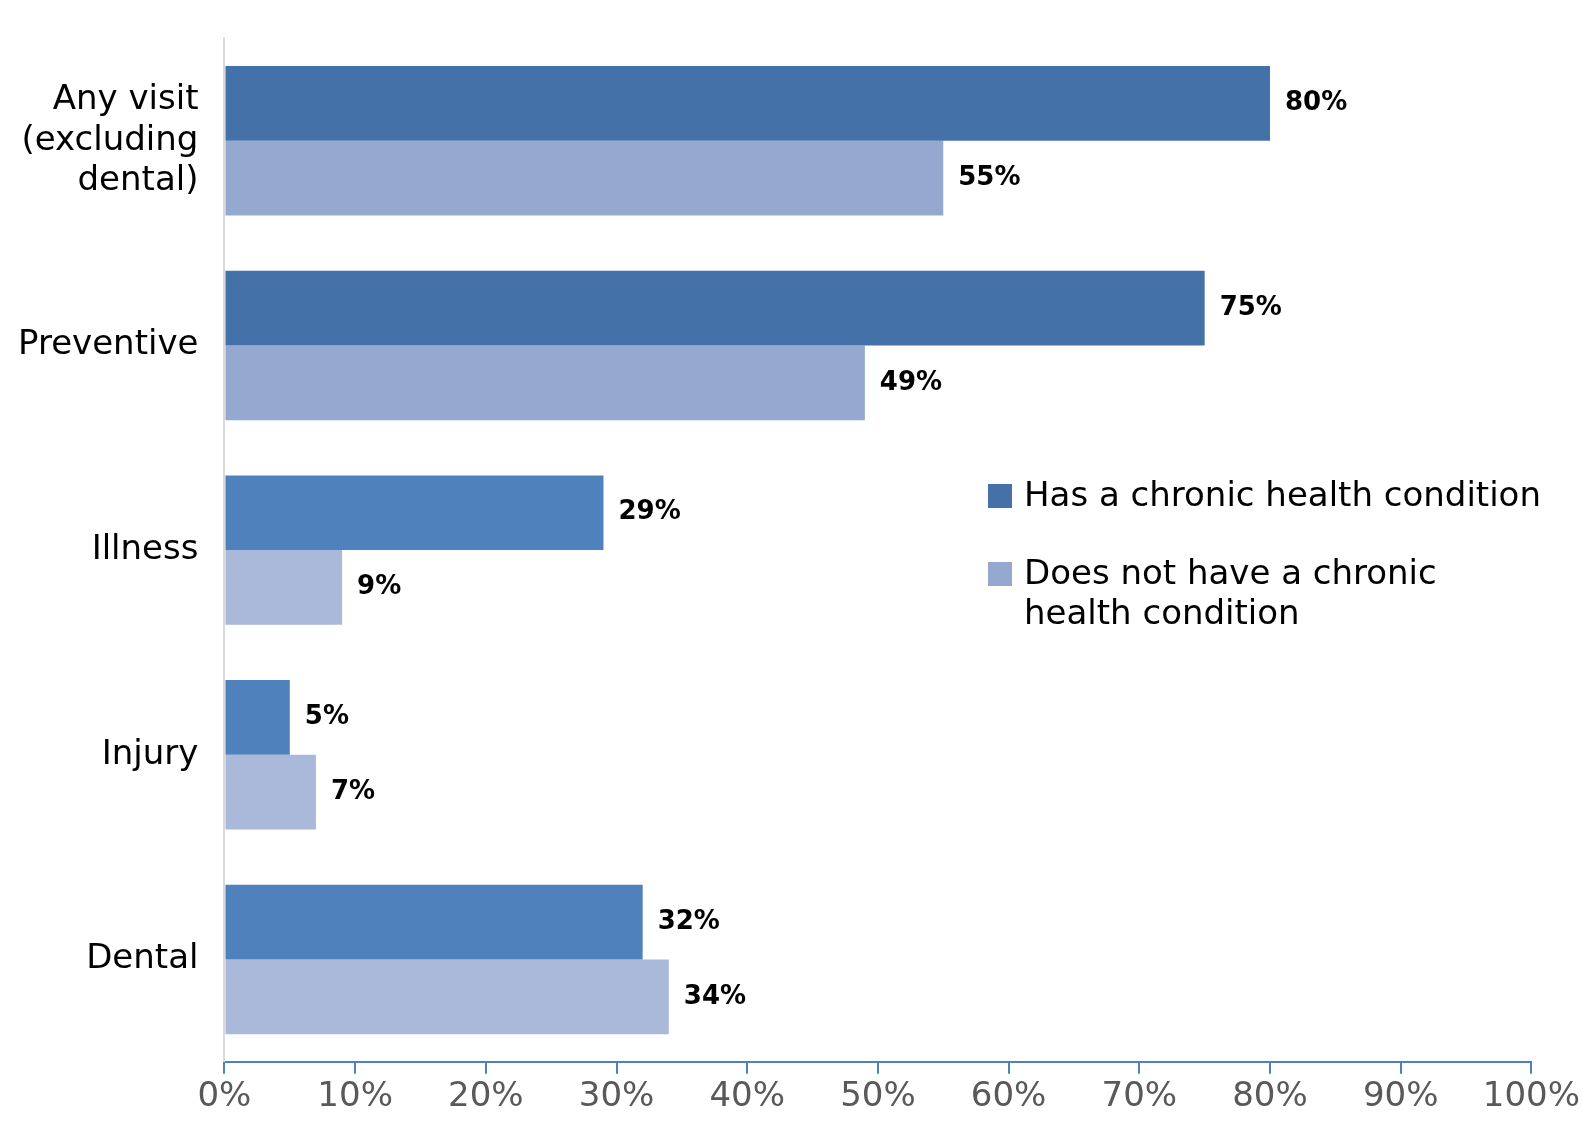  Describe the element at coordinates (224, 1094) in the screenshot. I see `x-tick-label: 0%` at that location.